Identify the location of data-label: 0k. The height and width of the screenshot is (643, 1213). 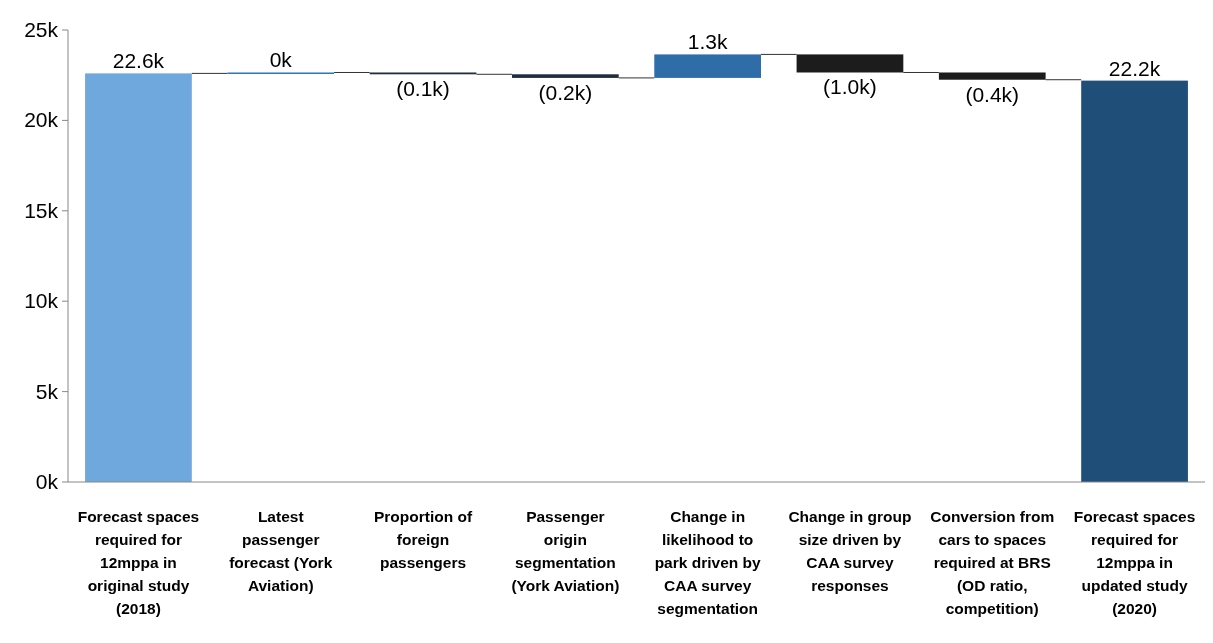
(281, 60).